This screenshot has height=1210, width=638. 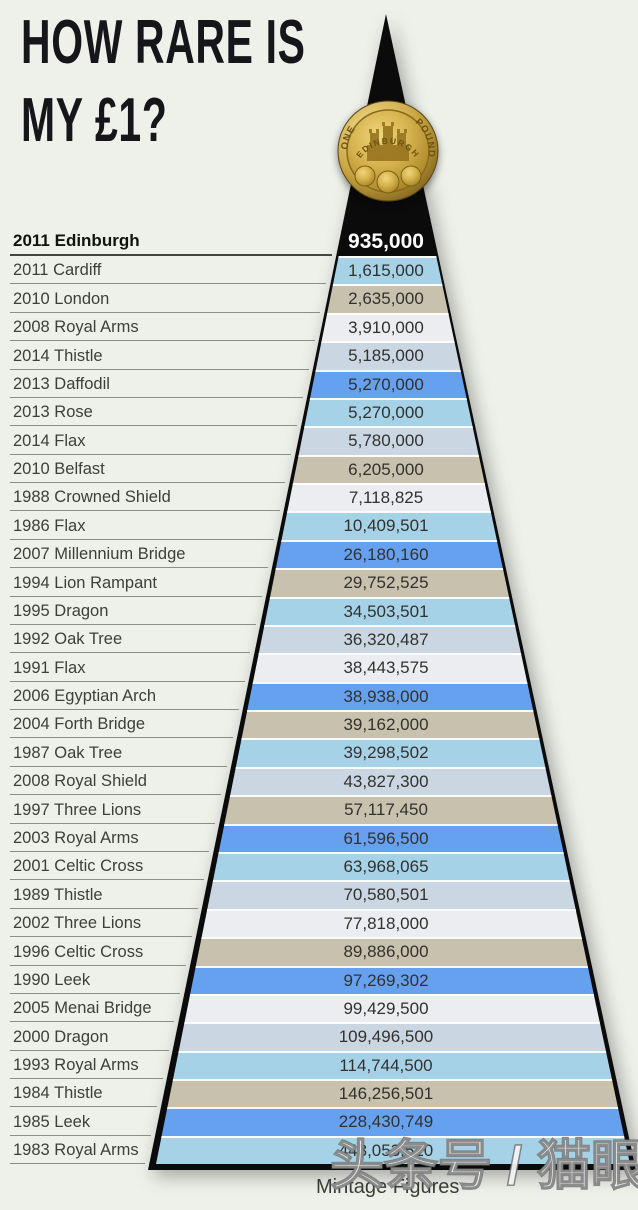 I want to click on page-title: HOW RARE IS MY £1?, so click(x=236, y=82).